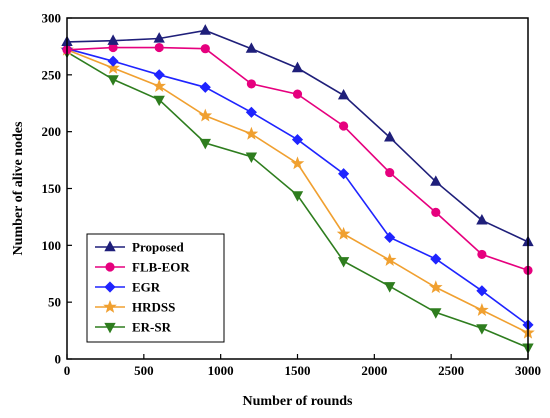  Describe the element at coordinates (52, 131) in the screenshot. I see `y-tick-label: 200` at that location.